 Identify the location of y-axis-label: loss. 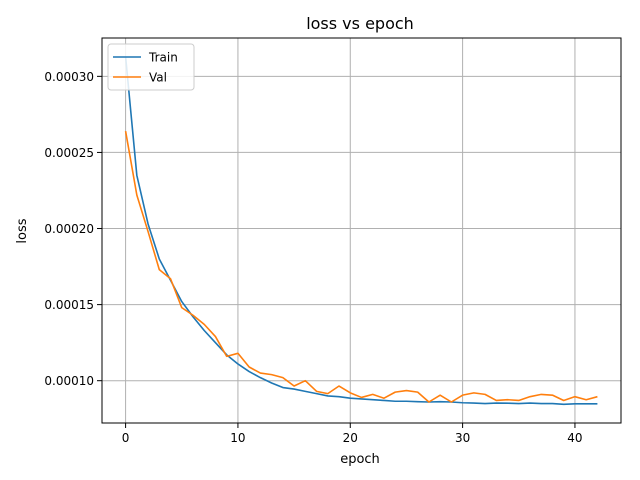
(22, 230).